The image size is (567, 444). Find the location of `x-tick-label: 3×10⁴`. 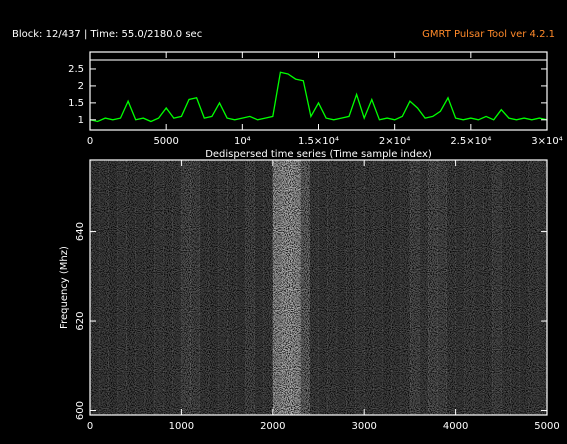

x-tick-label: 3×10⁴ is located at coordinates (546, 141).